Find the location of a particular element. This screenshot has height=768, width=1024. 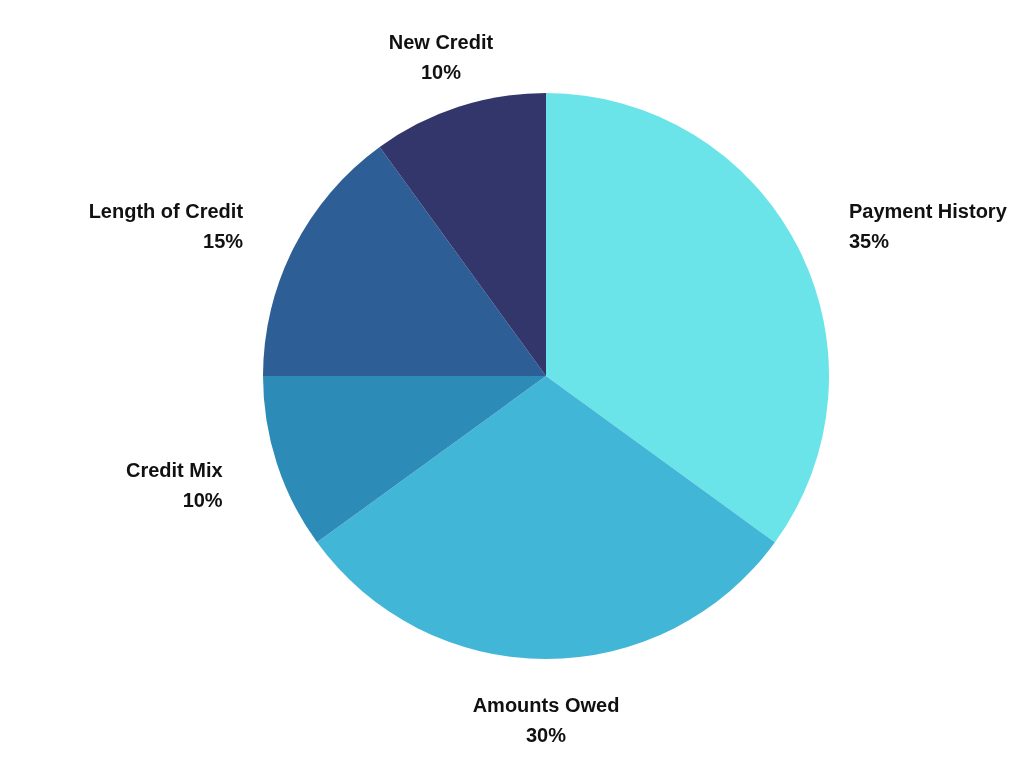

data-label: 15% is located at coordinates (223, 240).